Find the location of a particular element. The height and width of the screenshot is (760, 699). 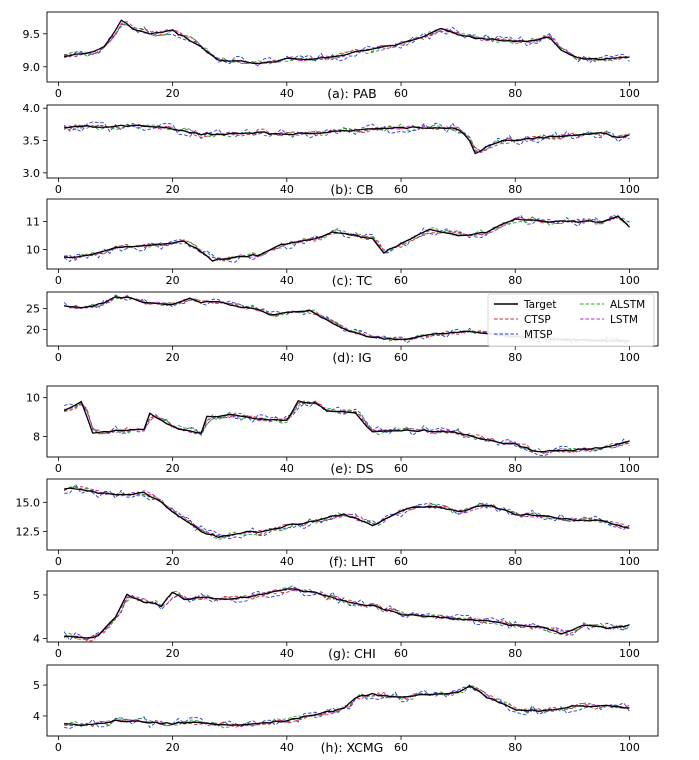

panel-8: 0 20 40 60 80 100 4 5 (h): XCMG is located at coordinates (346, 709).